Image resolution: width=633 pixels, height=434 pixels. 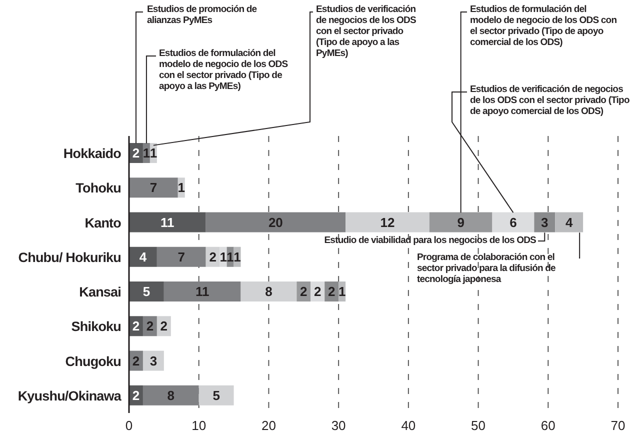 I want to click on y-tick-label: Tohoku, so click(x=99, y=188).